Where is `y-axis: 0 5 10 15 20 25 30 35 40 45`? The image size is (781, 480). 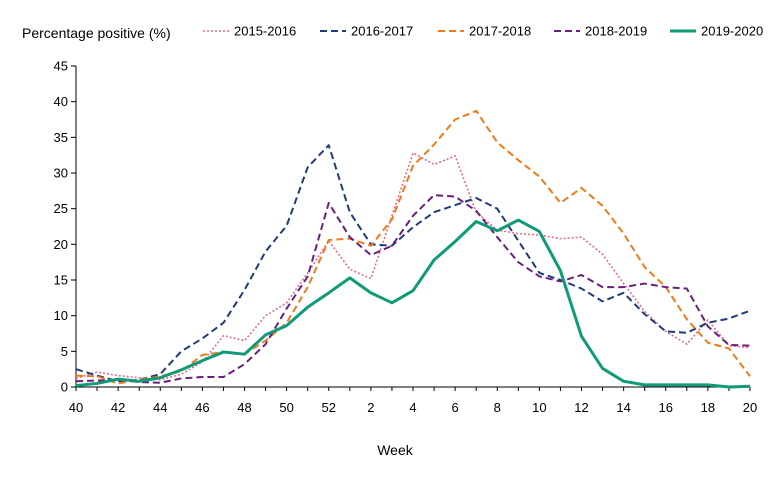
y-axis: 0 5 10 15 20 25 30 35 40 45 is located at coordinates (65, 227).